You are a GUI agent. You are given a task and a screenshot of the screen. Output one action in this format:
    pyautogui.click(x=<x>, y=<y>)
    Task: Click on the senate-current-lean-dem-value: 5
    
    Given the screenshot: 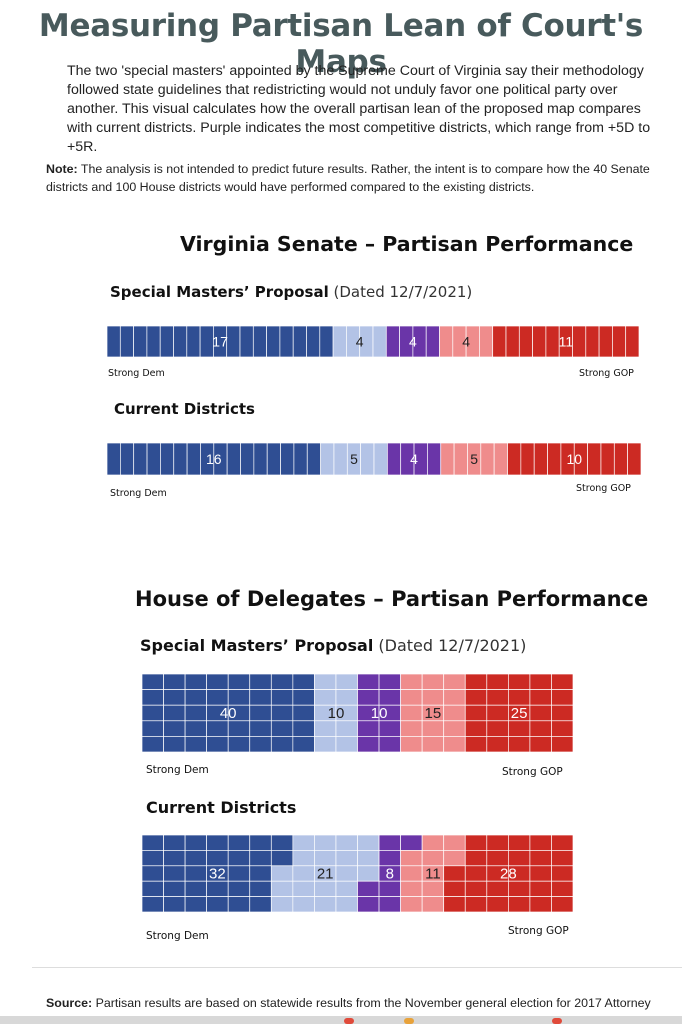 What is the action you would take?
    pyautogui.click(x=354, y=459)
    